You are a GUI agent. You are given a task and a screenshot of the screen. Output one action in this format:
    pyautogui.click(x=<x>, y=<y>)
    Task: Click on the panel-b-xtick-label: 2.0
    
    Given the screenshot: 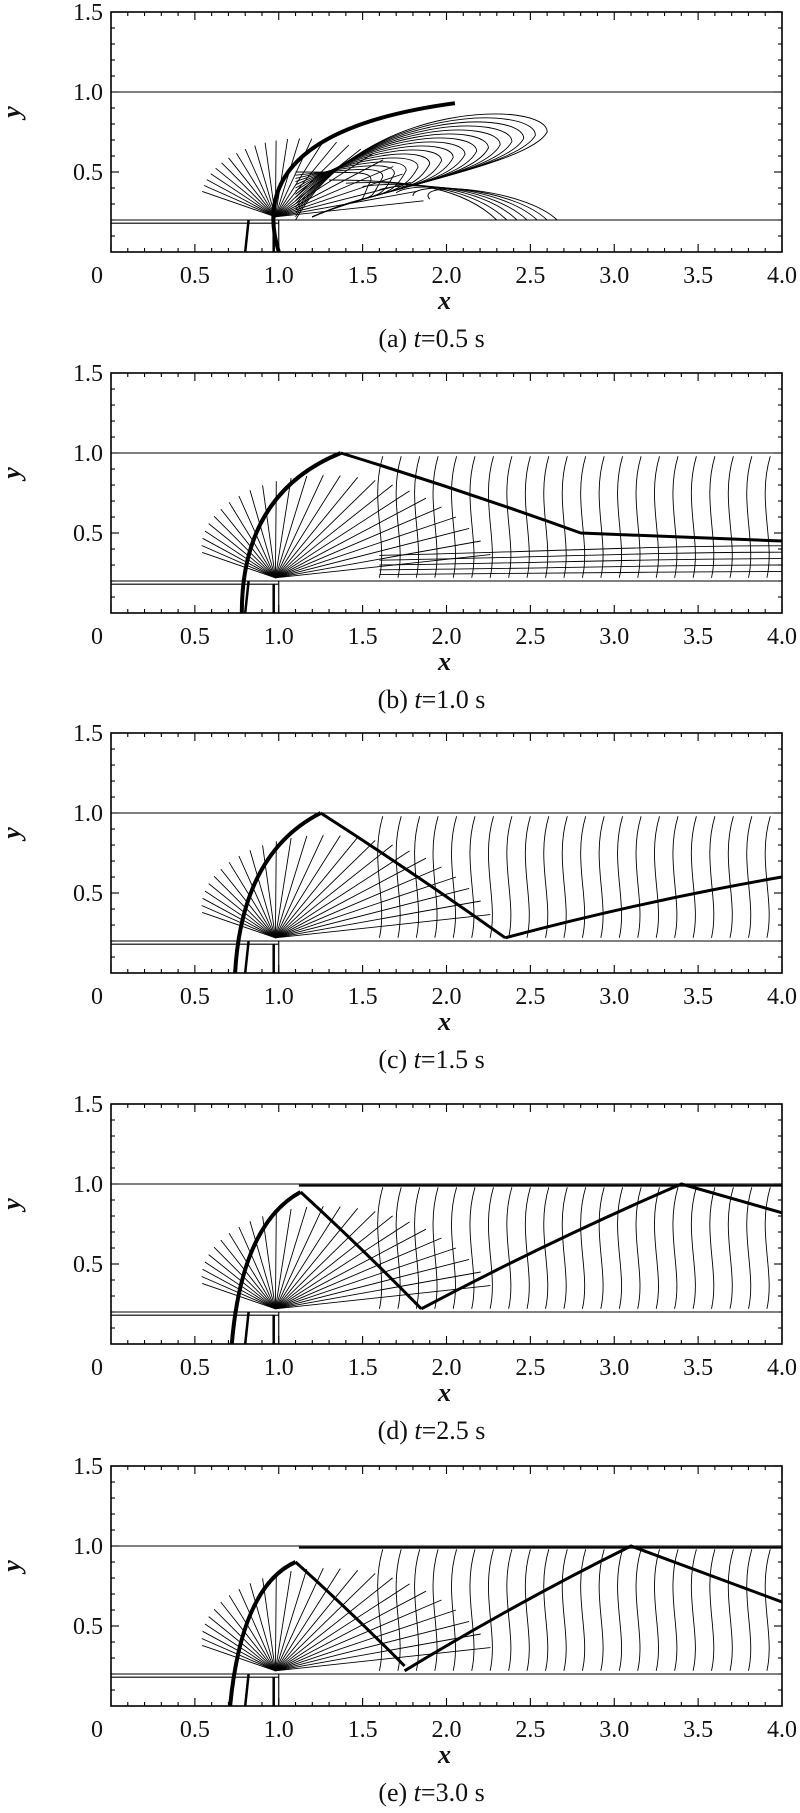 What is the action you would take?
    pyautogui.click(x=447, y=637)
    